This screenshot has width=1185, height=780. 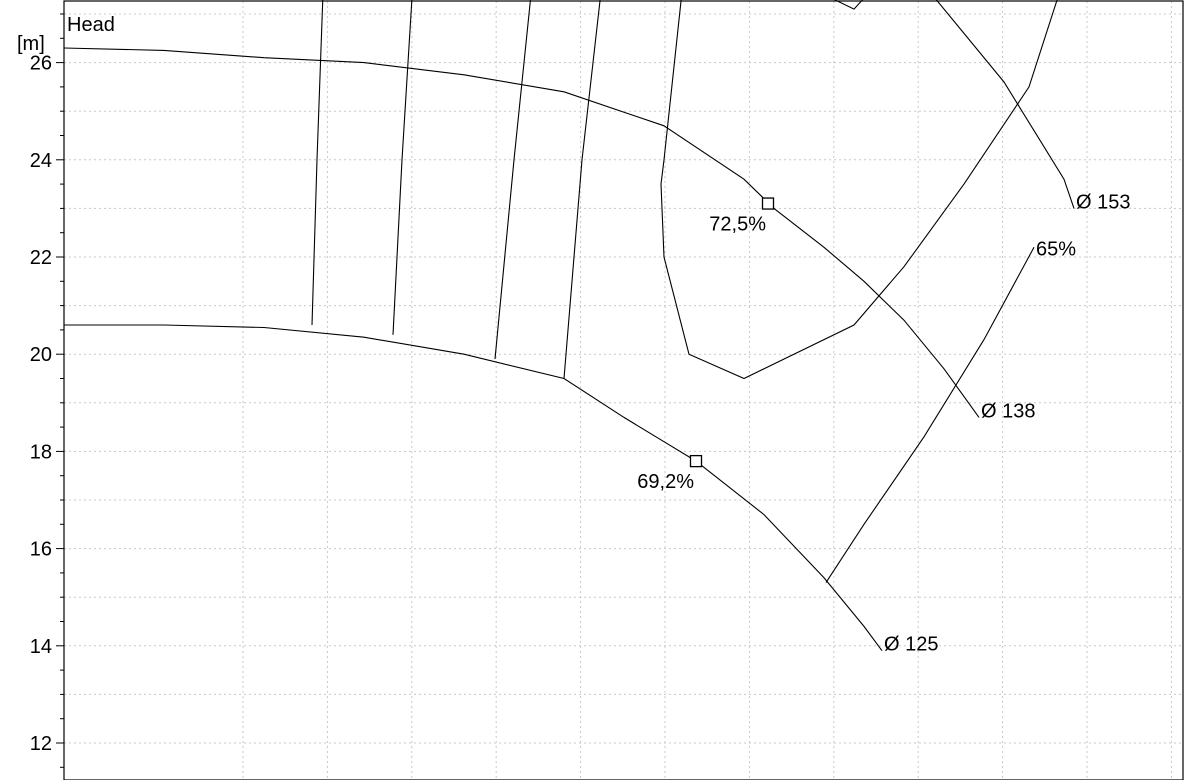 What do you see at coordinates (1008, 411) in the screenshot?
I see `annotation-138: Ø 138` at bounding box center [1008, 411].